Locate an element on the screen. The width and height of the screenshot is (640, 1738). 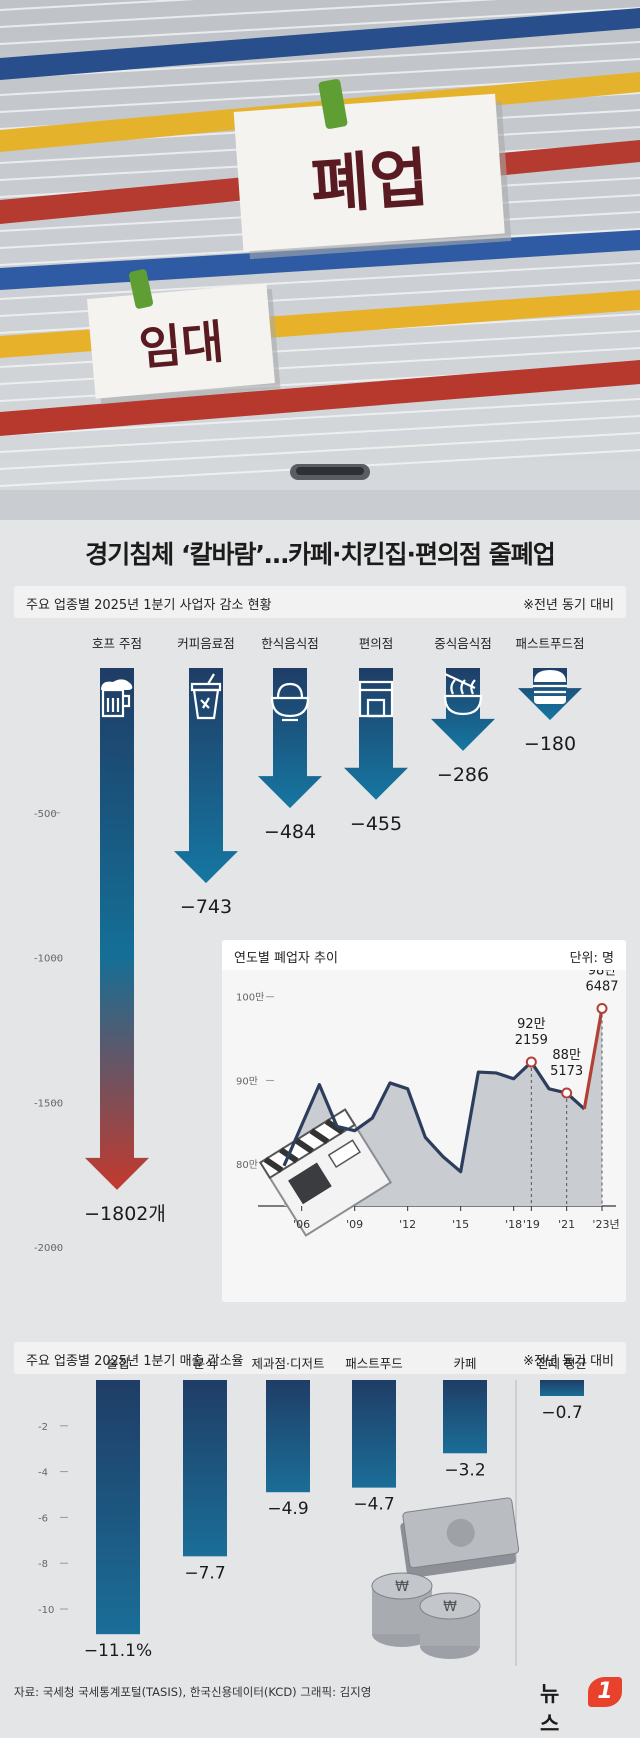
value-label: −11.1% is located at coordinates (118, 1651).